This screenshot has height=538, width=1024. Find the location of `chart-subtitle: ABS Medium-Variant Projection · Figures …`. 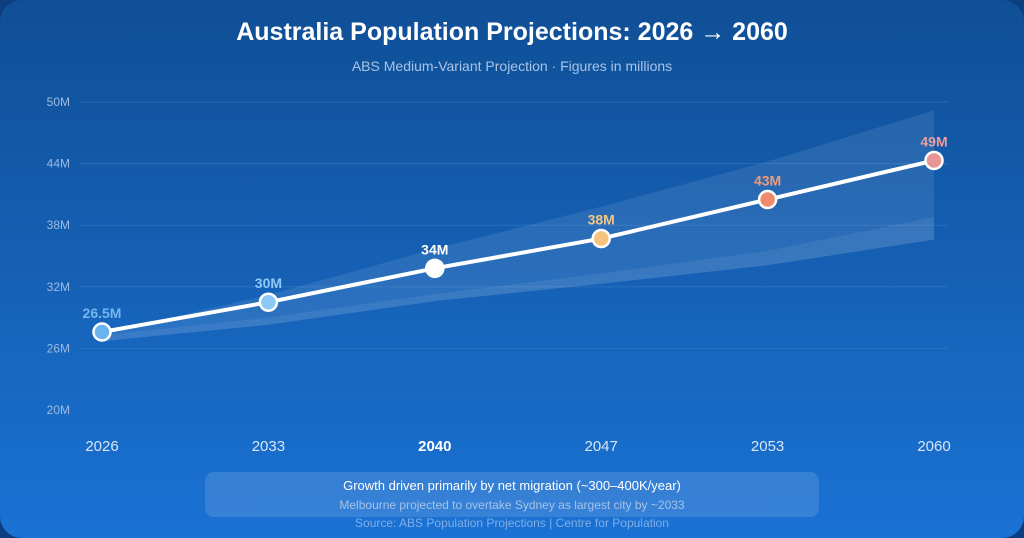

chart-subtitle: ABS Medium-Variant Projection · Figures … is located at coordinates (512, 66).